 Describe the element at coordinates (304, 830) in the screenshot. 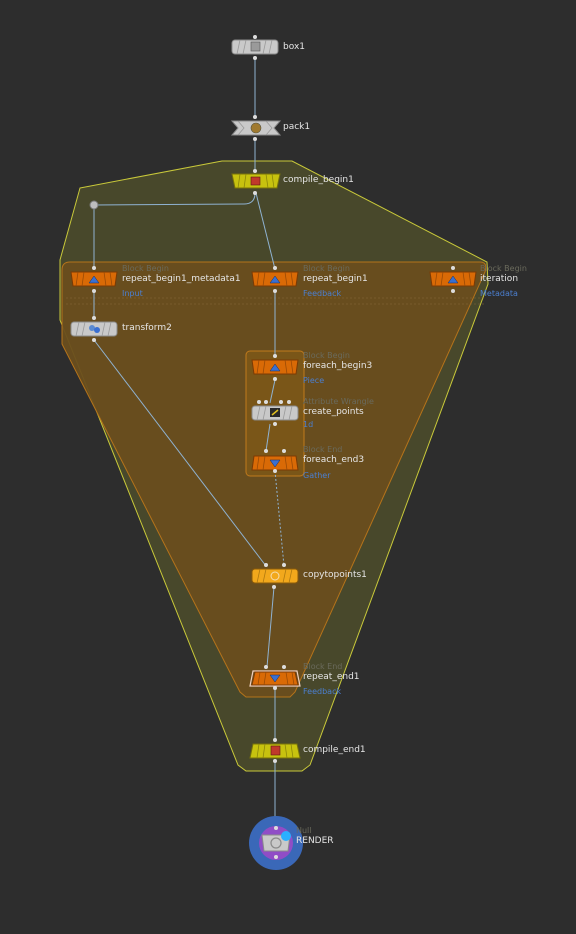

I see `render-type: Null` at that location.